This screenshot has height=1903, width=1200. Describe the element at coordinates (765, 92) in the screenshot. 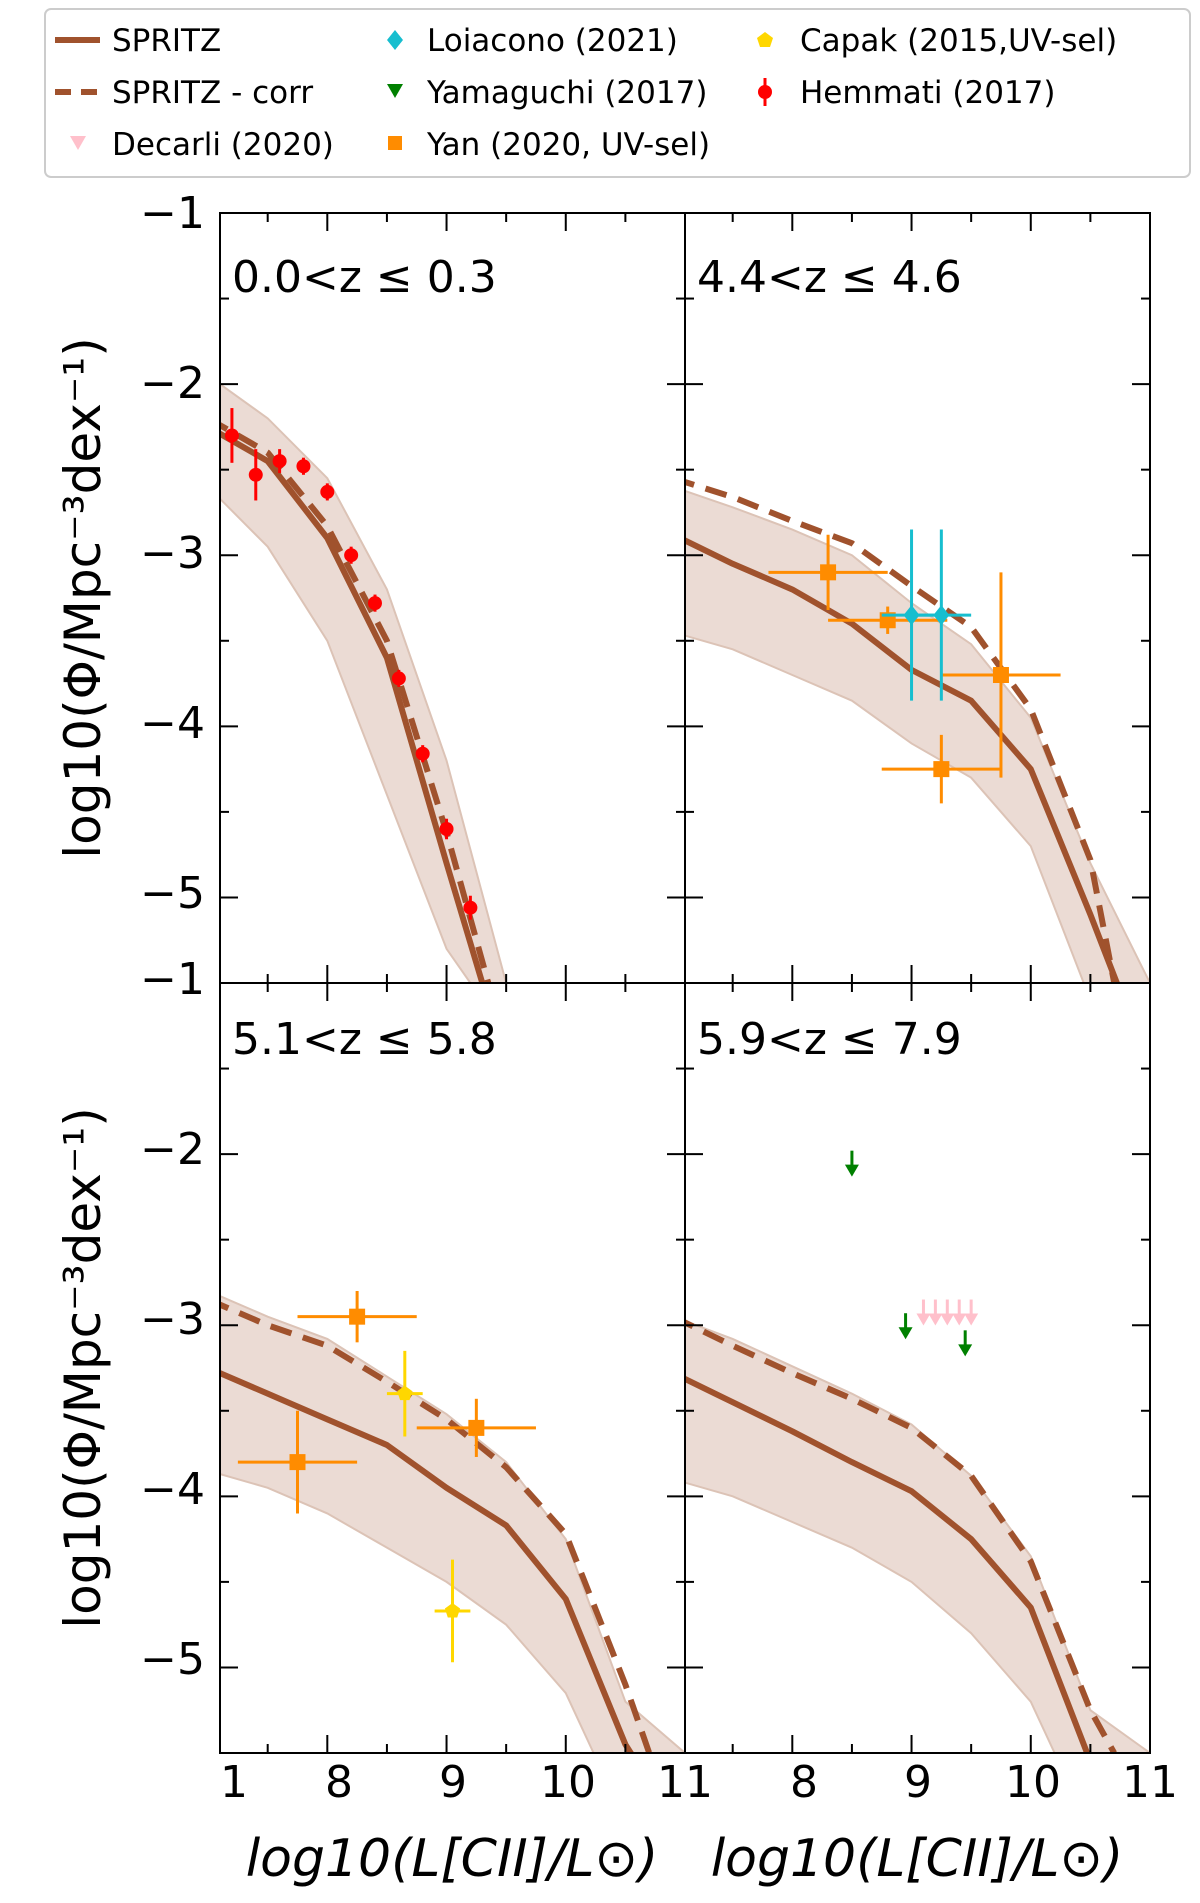

I see `circle-icon` at that location.